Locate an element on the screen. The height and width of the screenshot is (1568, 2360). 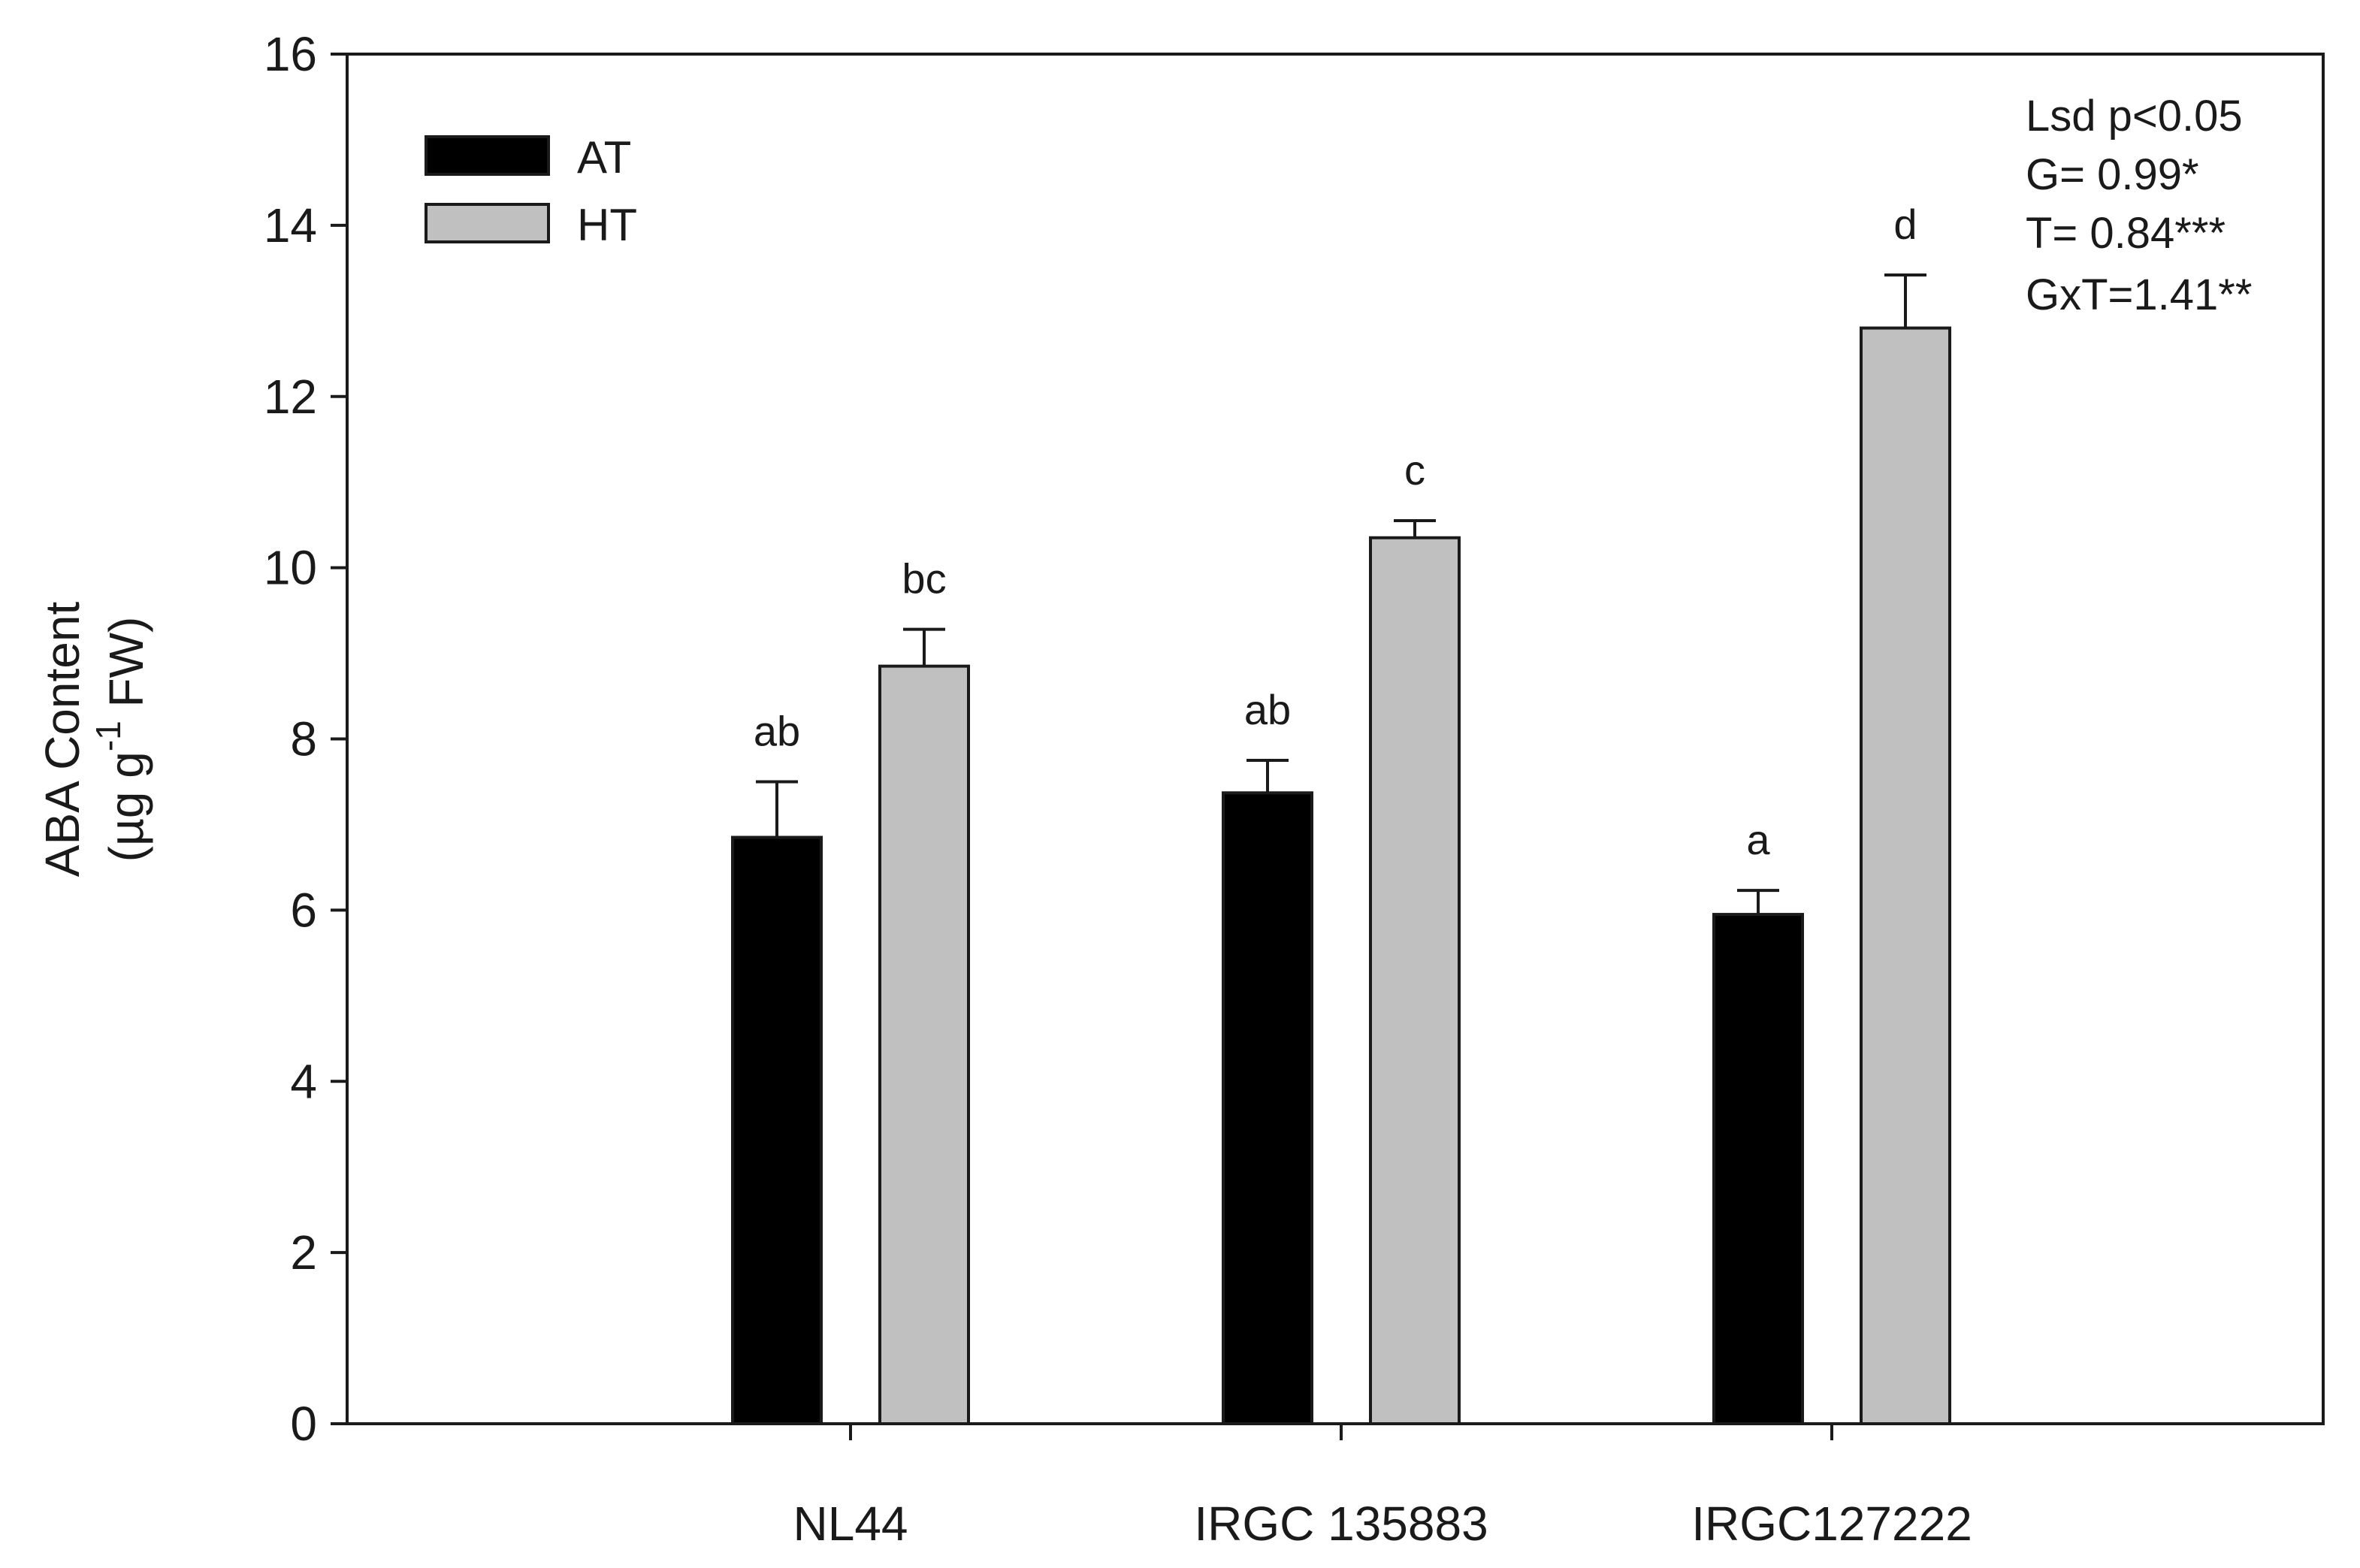
y-tick-label-10: 10 is located at coordinates (290, 568).